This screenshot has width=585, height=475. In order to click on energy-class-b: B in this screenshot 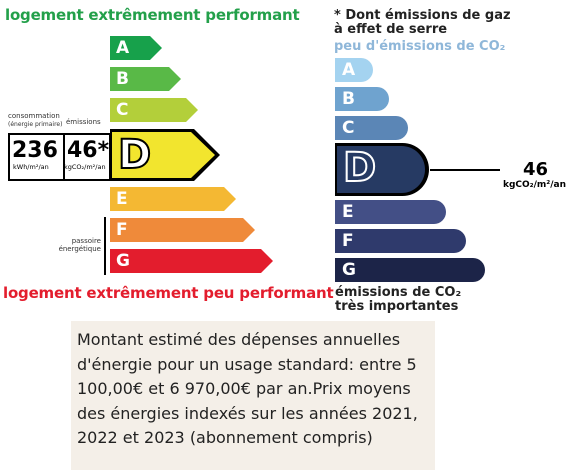, I will do `click(145, 79)`.